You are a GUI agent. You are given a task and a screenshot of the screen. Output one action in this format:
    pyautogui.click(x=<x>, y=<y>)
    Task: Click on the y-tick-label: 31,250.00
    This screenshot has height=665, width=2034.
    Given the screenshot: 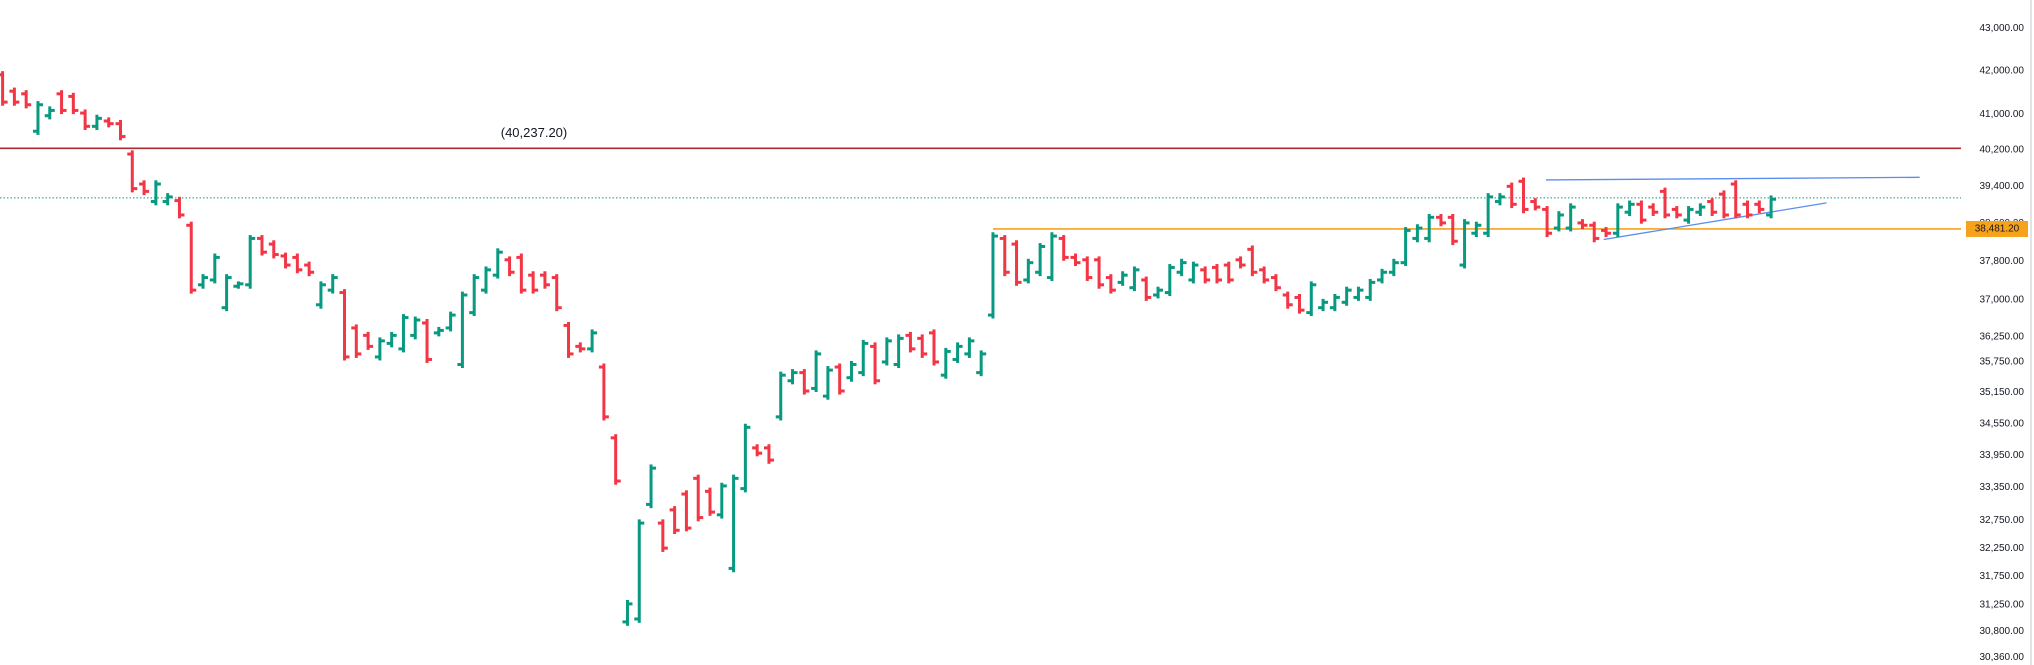 What is the action you would take?
    pyautogui.click(x=2002, y=605)
    